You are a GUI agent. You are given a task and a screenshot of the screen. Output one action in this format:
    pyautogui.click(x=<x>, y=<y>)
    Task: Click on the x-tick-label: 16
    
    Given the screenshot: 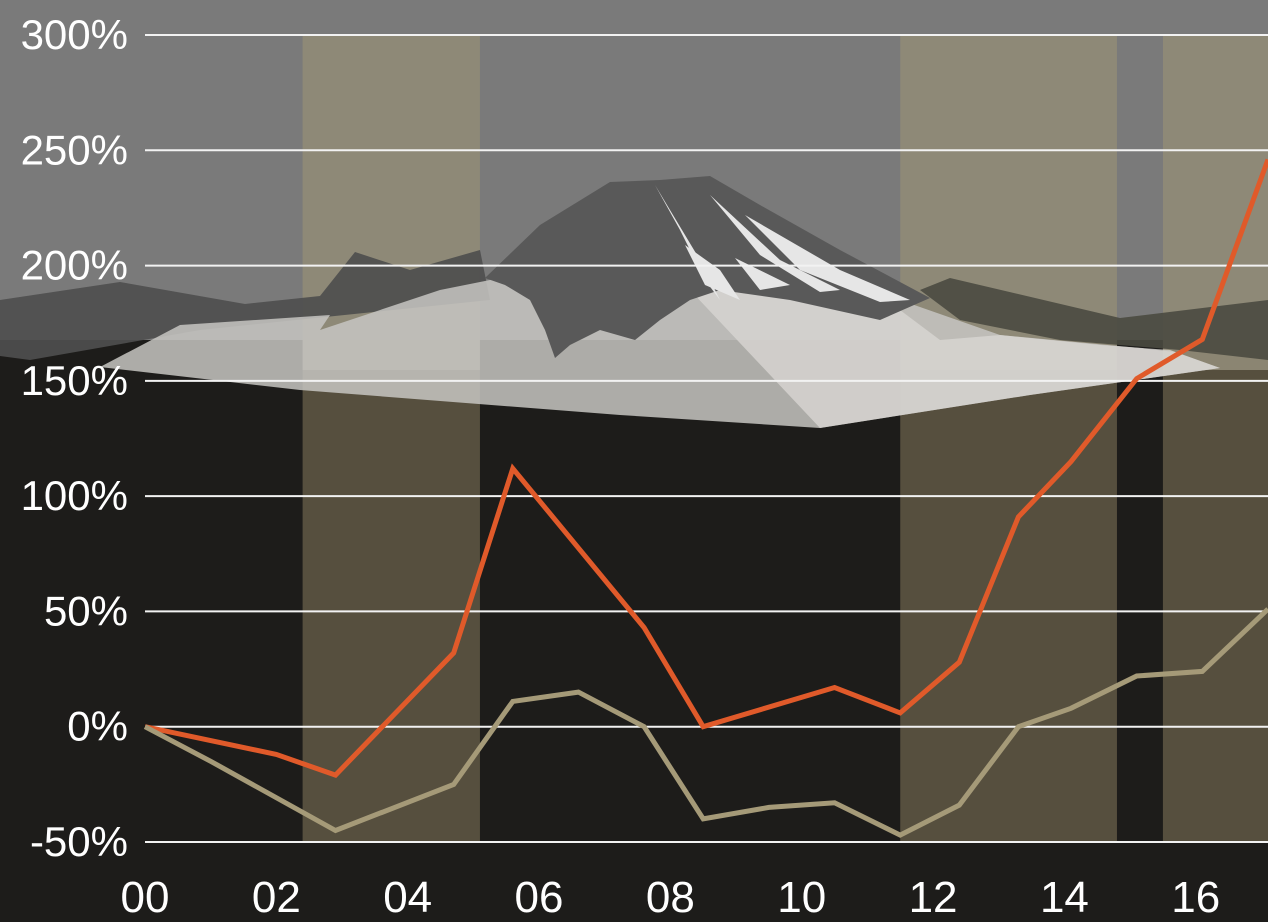 What is the action you would take?
    pyautogui.click(x=1195, y=895)
    